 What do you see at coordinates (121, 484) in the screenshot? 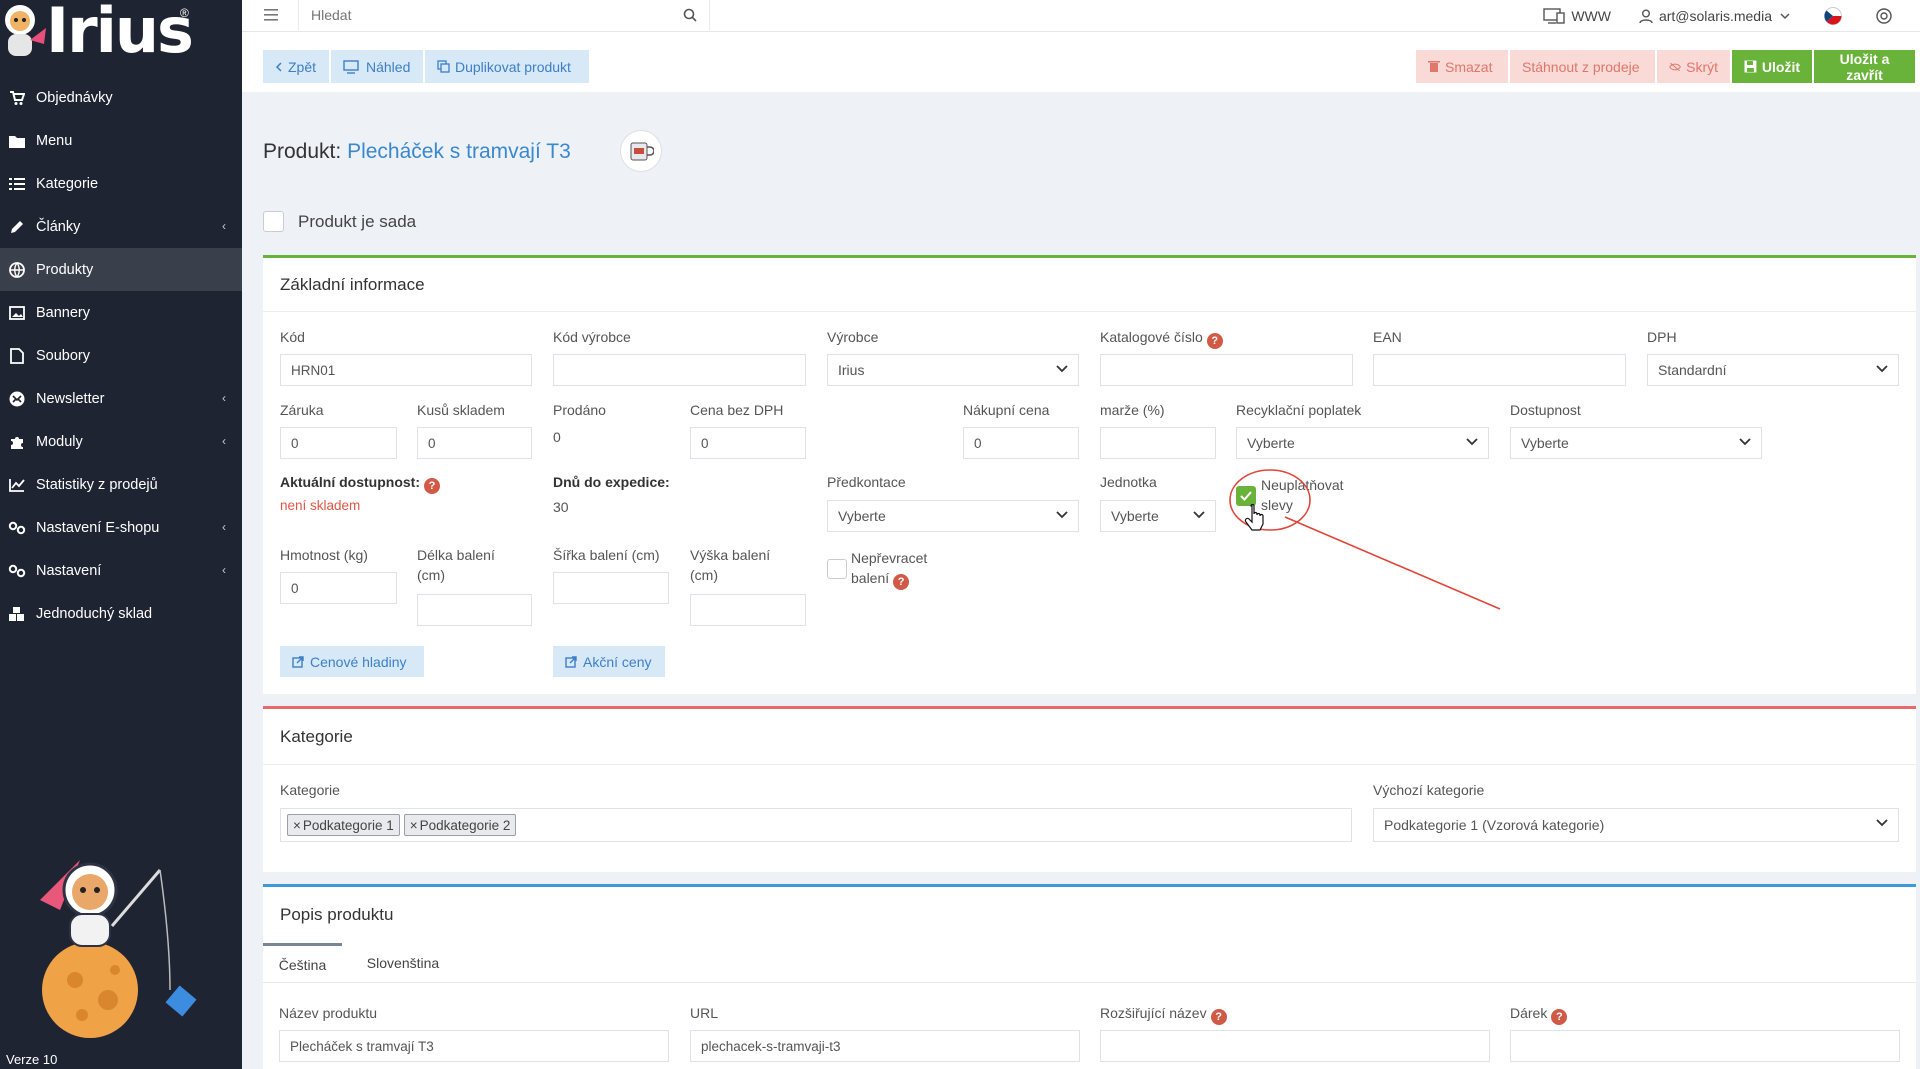
I see `sidebar-item-statistiky: Statistiky z prodejů` at bounding box center [121, 484].